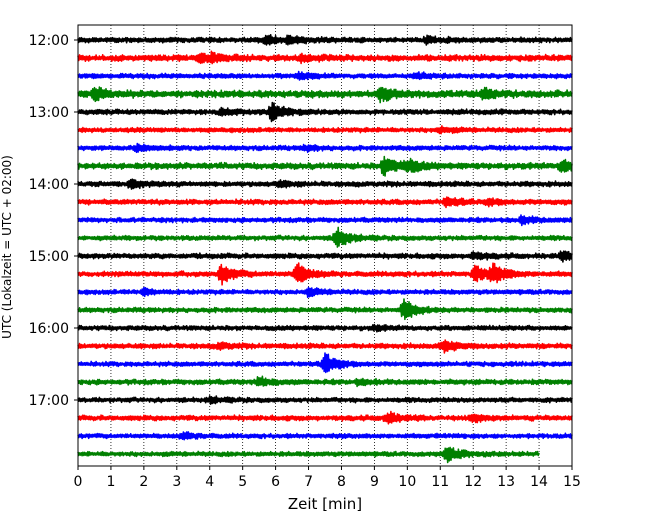  What do you see at coordinates (539, 482) in the screenshot?
I see `x-tick-label-14: 14` at bounding box center [539, 482].